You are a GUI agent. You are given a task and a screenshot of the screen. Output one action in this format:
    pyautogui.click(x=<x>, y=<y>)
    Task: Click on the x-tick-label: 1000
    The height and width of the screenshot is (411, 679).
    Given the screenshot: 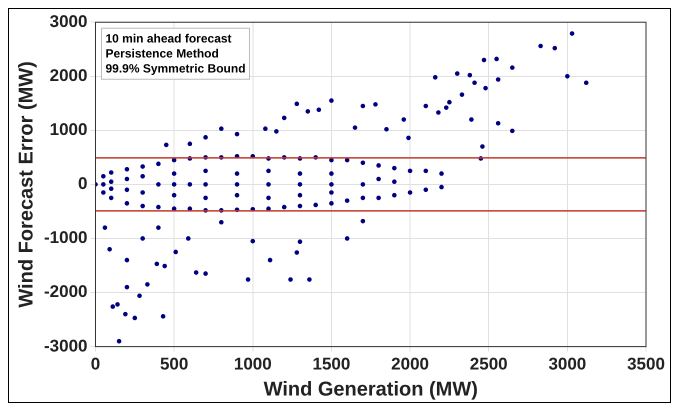 What is the action you would take?
    pyautogui.click(x=253, y=364)
    